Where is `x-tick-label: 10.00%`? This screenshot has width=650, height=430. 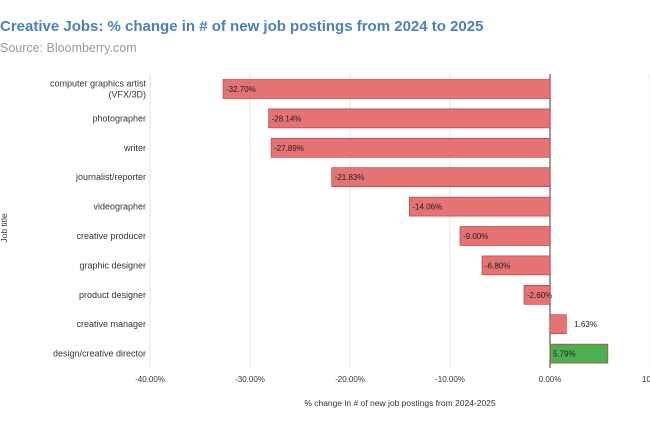 x-tick-label: 10.00% is located at coordinates (646, 379).